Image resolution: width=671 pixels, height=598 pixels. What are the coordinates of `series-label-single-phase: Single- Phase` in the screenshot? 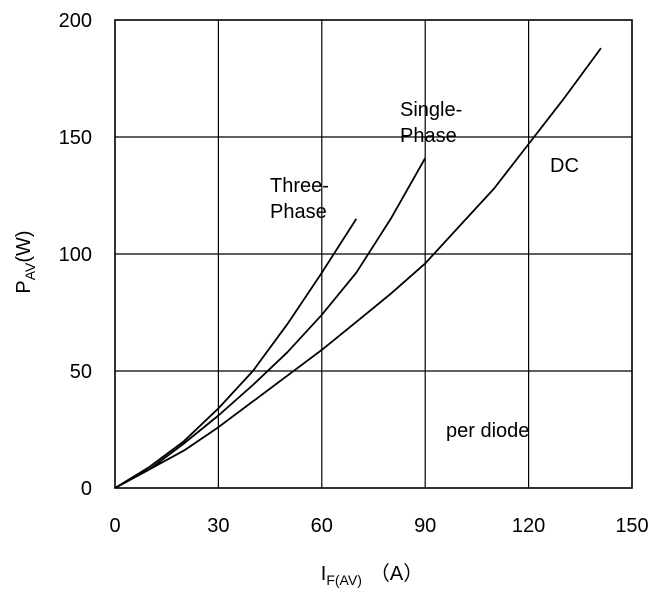 It's located at (431, 123).